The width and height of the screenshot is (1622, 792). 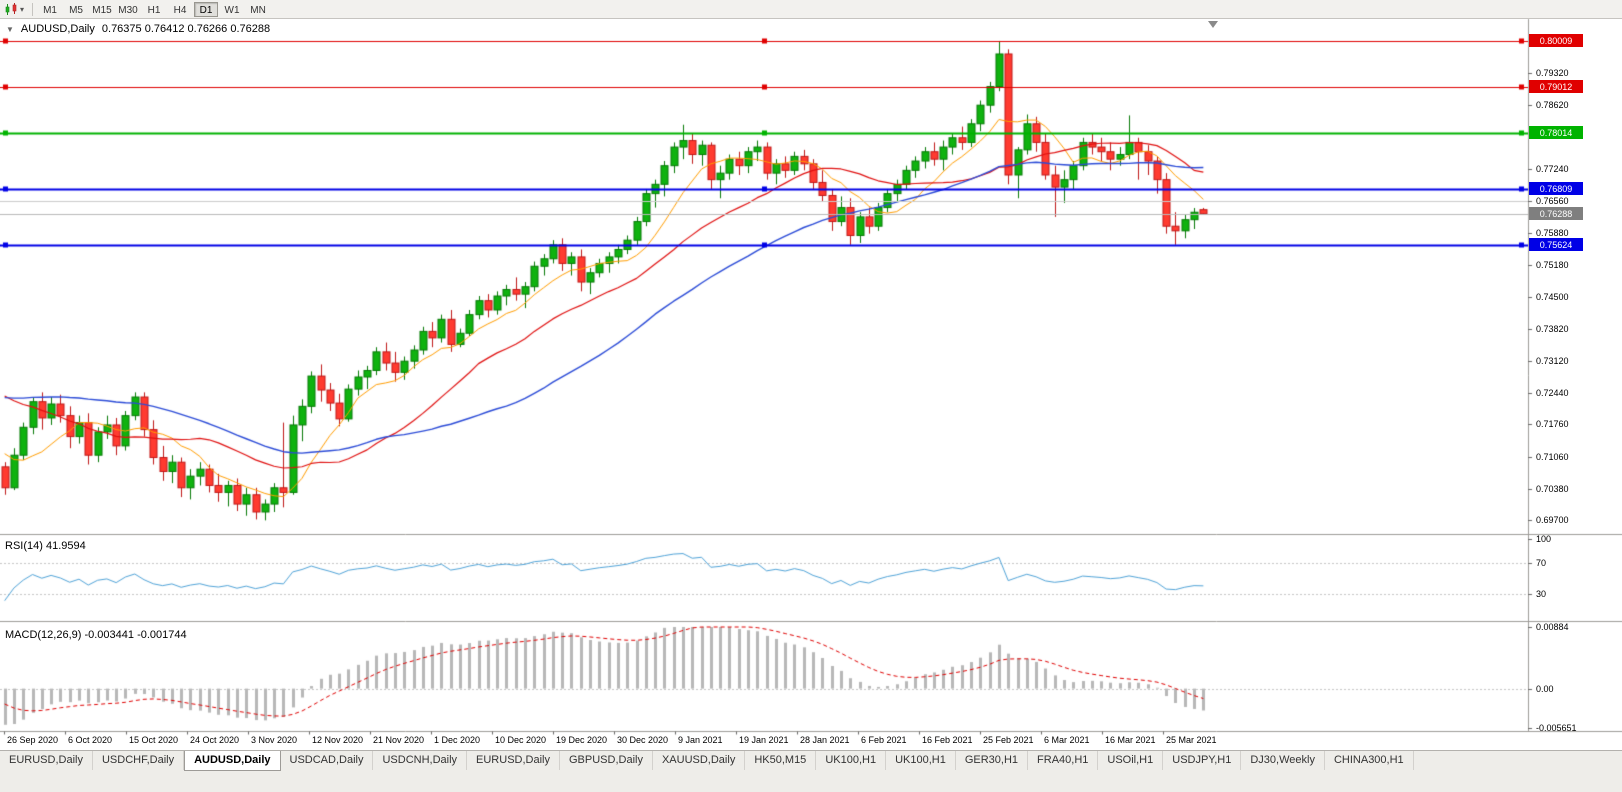 What do you see at coordinates (1067, 740) in the screenshot?
I see `date-axis-label: 6 Mar 2021` at bounding box center [1067, 740].